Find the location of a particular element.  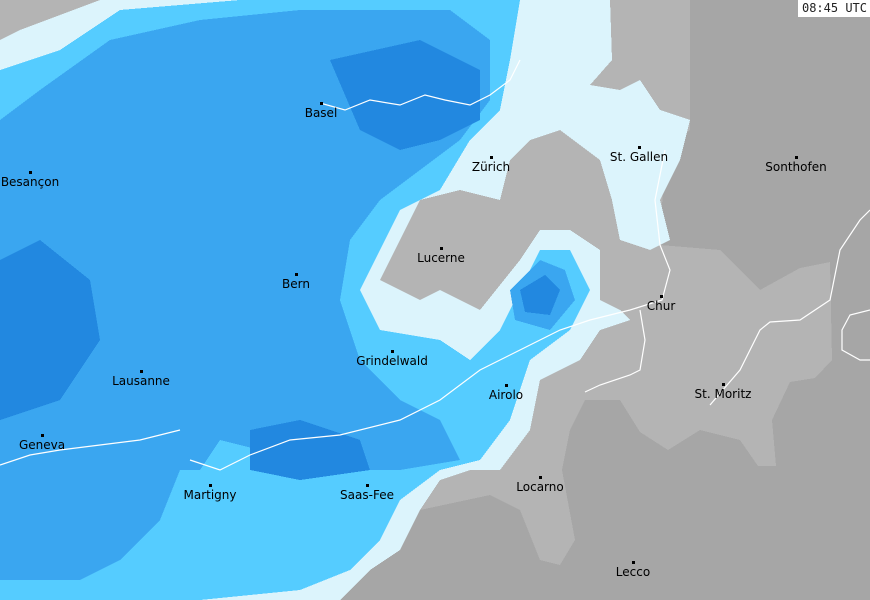

precip-heavy-east is located at coordinates (540, 295).